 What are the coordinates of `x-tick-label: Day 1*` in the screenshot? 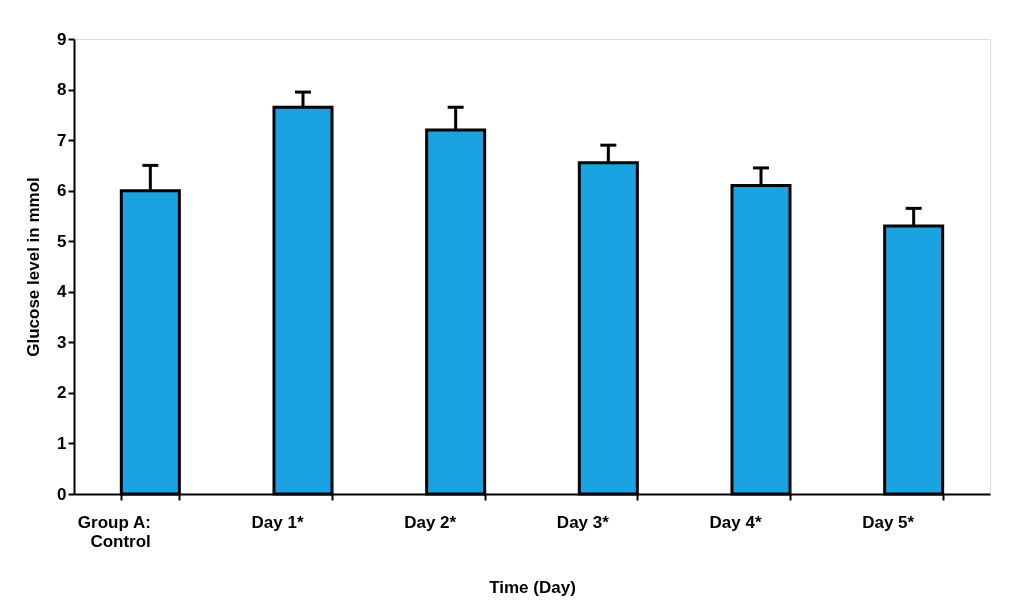 It's located at (277, 522).